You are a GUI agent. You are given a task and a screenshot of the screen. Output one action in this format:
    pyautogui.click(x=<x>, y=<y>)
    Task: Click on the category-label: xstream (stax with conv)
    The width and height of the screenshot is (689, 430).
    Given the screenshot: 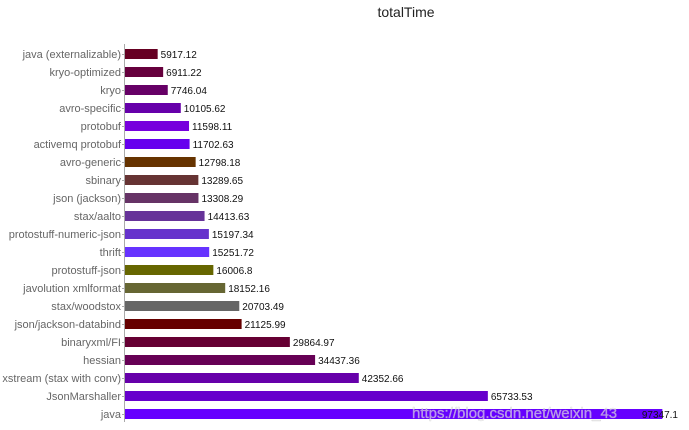 What is the action you would take?
    pyautogui.click(x=61, y=379)
    